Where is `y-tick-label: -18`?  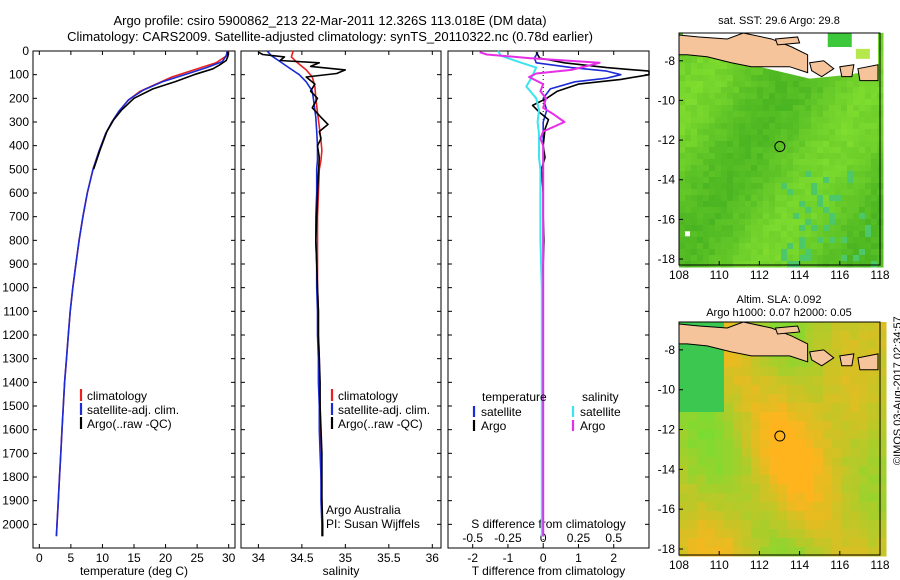
y-tick-label: -18 is located at coordinates (667, 259).